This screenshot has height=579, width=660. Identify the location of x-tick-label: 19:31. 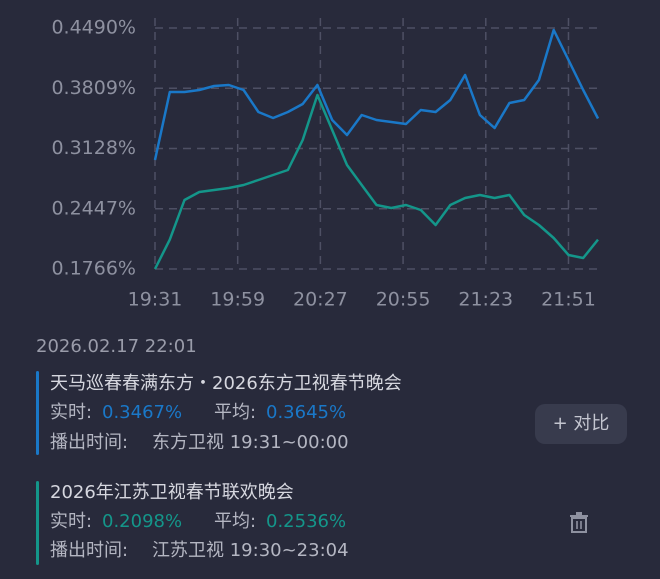
(155, 300).